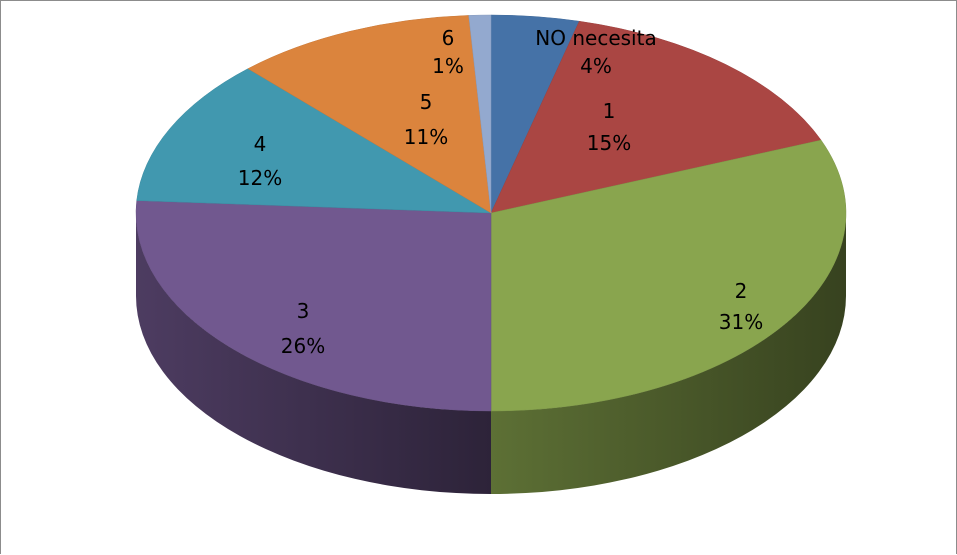 This screenshot has height=555, width=957. What do you see at coordinates (741, 291) in the screenshot?
I see `slice-label-name-2: 2` at bounding box center [741, 291].